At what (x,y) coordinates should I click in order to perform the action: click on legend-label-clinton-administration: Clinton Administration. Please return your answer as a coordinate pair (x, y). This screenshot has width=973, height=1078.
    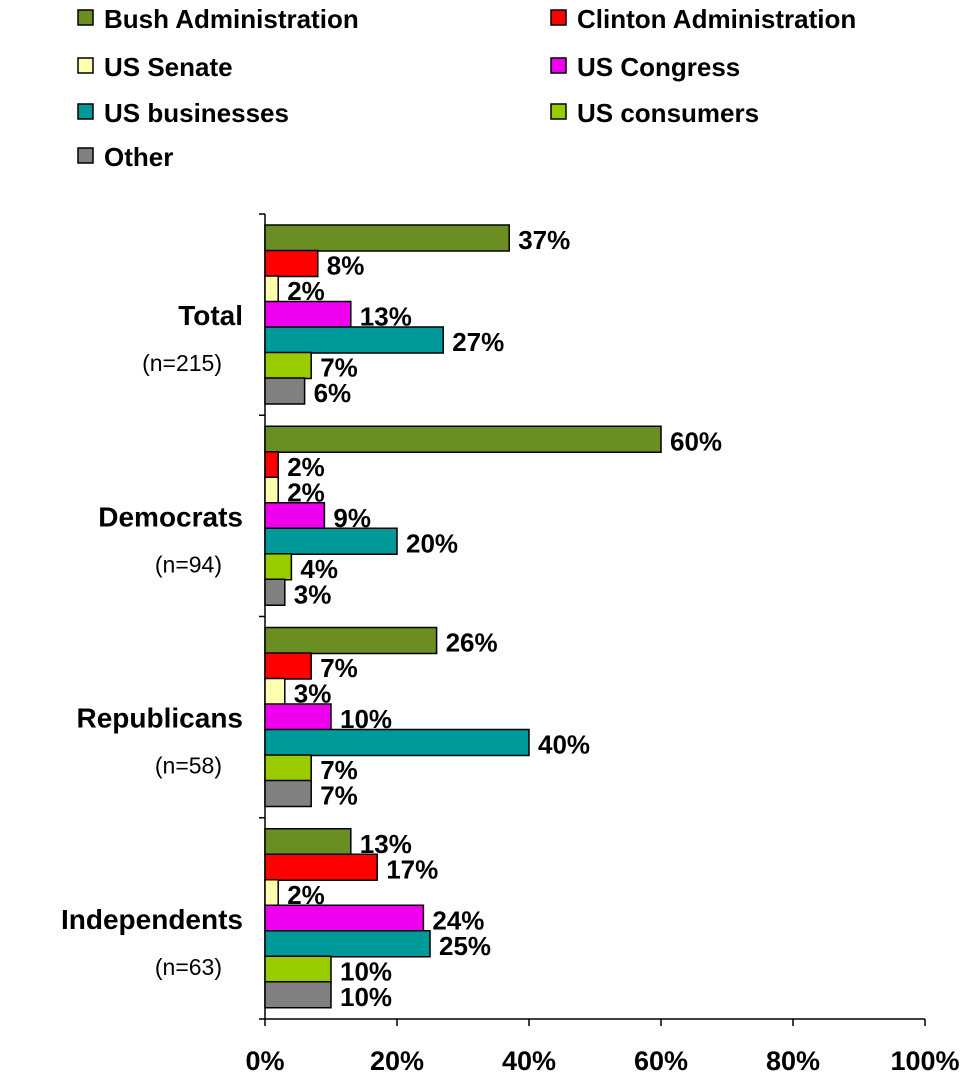
    Looking at the image, I should click on (716, 19).